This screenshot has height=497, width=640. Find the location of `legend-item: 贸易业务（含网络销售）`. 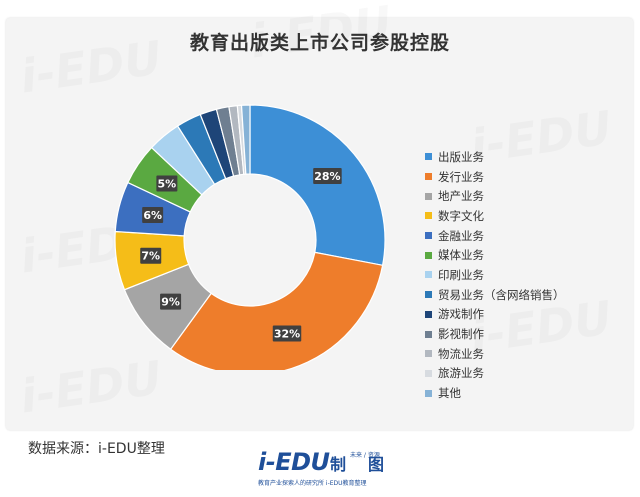

legend-item: 贸易业务（含网络销售） is located at coordinates (495, 295).